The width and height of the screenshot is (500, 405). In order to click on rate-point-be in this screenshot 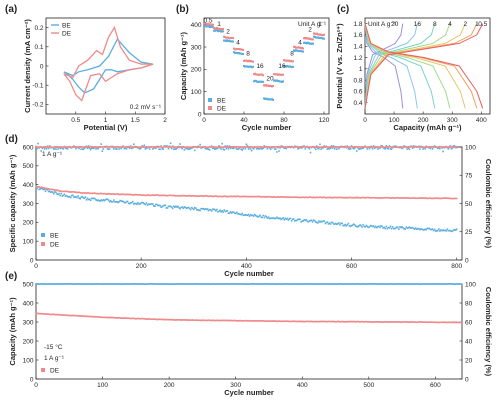, I will do `click(303, 51)`.